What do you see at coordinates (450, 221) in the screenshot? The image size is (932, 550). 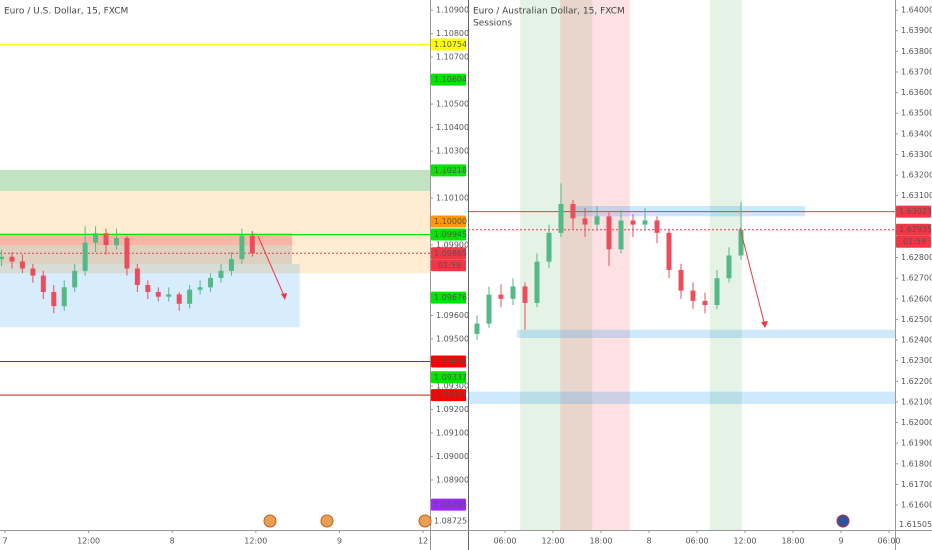 I see `price-badge-label: 1.10000` at bounding box center [450, 221].